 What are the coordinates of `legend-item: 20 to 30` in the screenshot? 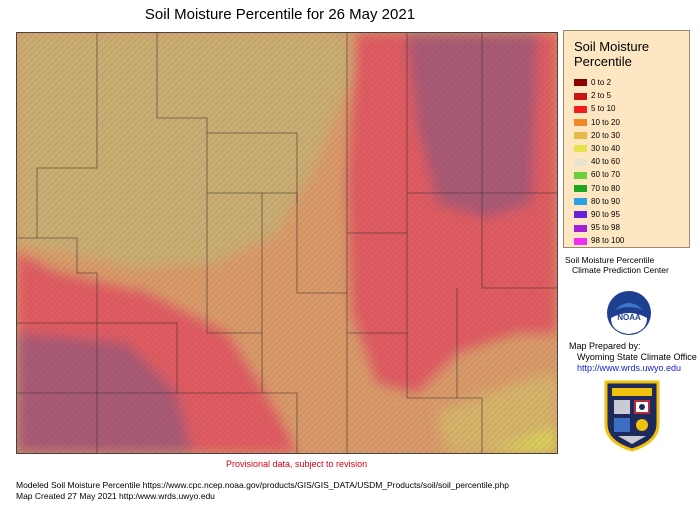 It's located at (597, 135).